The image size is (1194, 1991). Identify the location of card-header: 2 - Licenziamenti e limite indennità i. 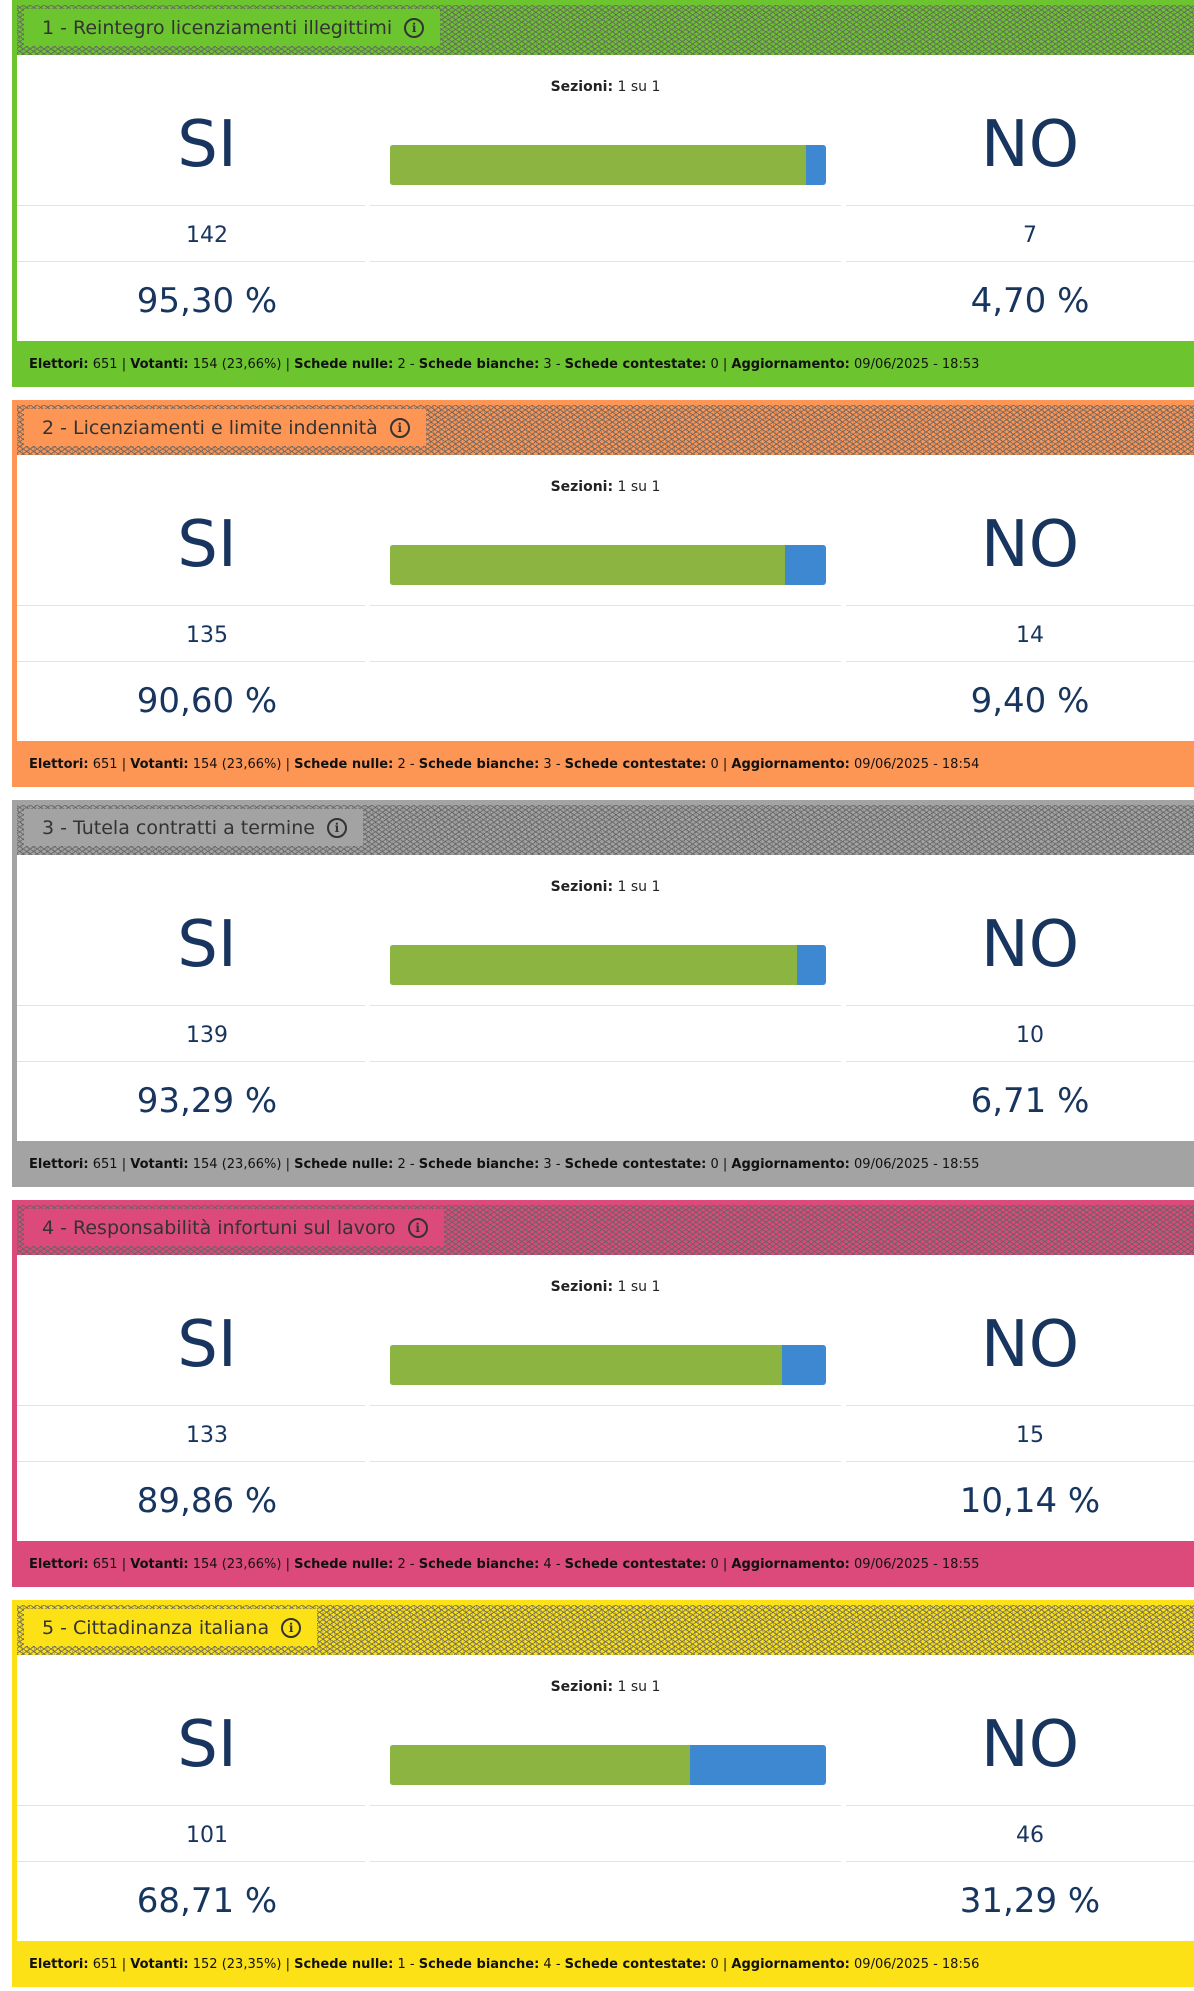
(605, 430).